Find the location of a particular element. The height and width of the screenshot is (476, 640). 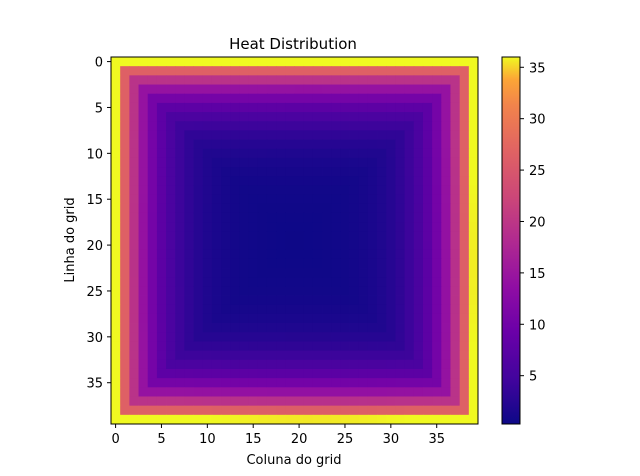

x-tick-label: 20 is located at coordinates (299, 439).